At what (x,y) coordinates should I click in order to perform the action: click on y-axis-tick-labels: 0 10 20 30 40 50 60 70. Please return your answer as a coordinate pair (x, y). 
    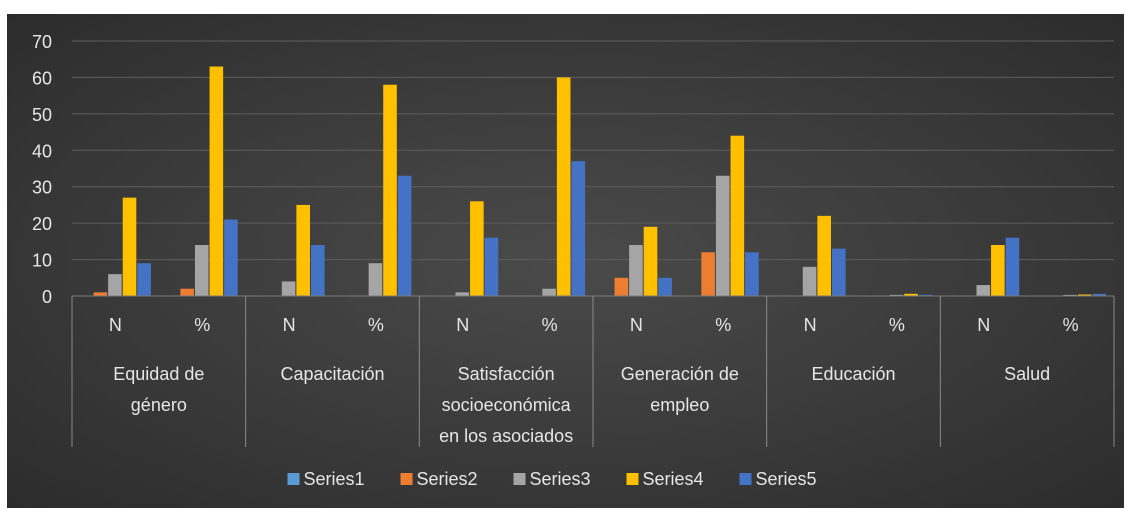
    Looking at the image, I should click on (42, 169).